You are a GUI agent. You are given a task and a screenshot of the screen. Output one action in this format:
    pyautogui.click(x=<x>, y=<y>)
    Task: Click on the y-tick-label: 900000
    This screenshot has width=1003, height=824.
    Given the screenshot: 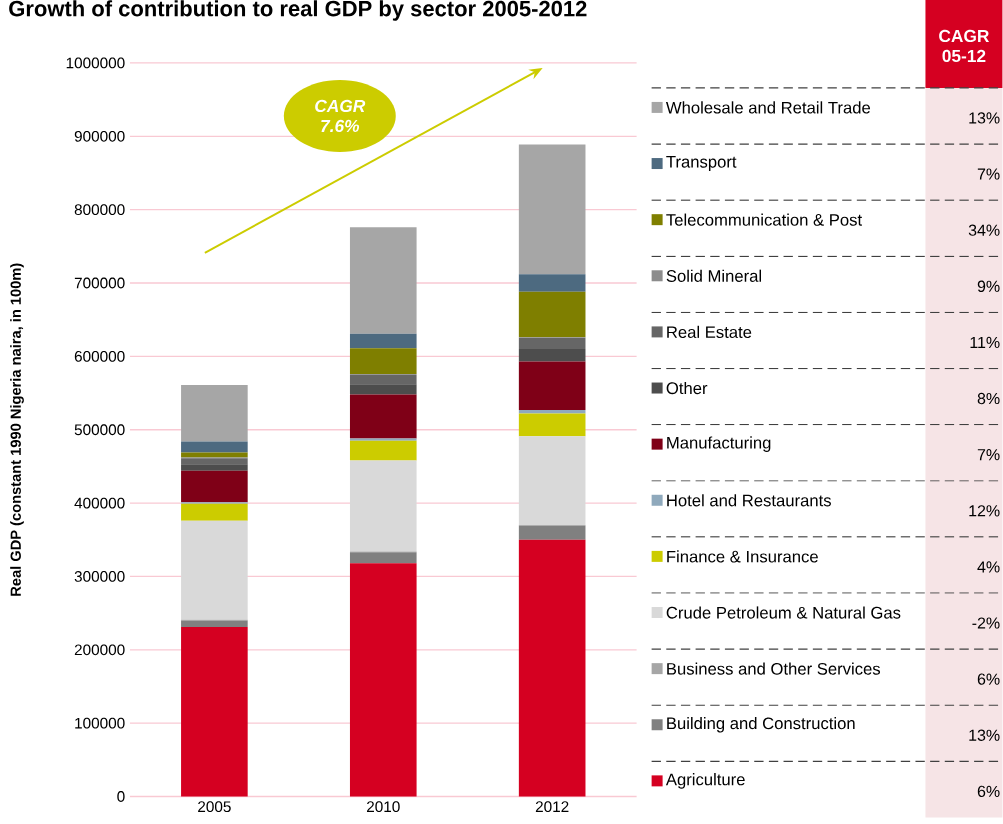 What is the action you would take?
    pyautogui.click(x=99, y=136)
    